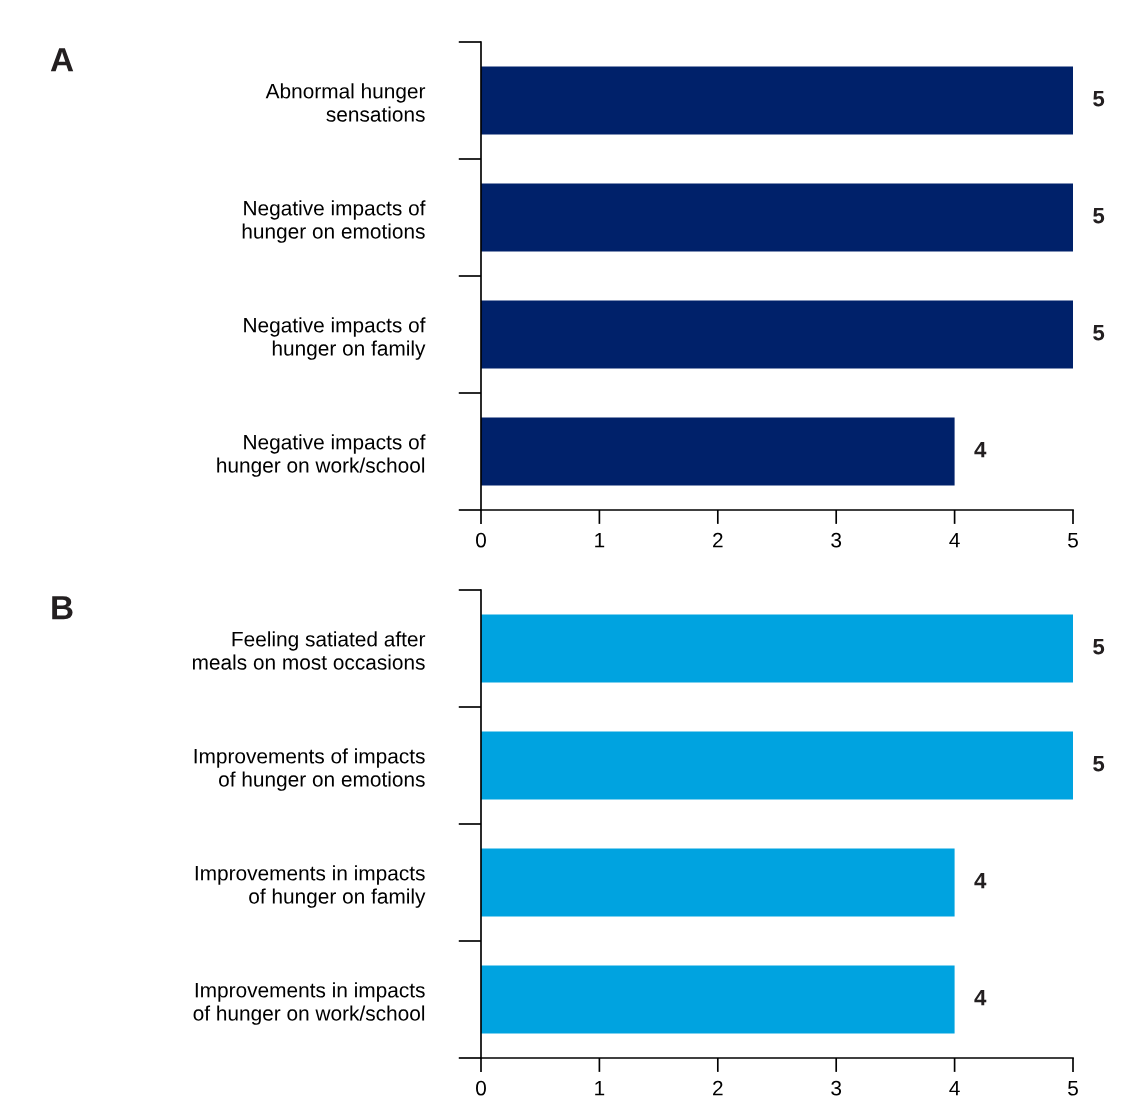  Describe the element at coordinates (345, 102) in the screenshot. I see `y-tick-label: Abnormal hunger sensations` at that location.